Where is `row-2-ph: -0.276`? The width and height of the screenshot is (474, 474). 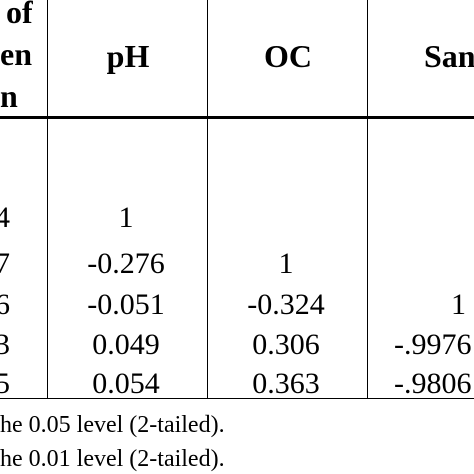 row-2-ph: -0.276 is located at coordinates (126, 263).